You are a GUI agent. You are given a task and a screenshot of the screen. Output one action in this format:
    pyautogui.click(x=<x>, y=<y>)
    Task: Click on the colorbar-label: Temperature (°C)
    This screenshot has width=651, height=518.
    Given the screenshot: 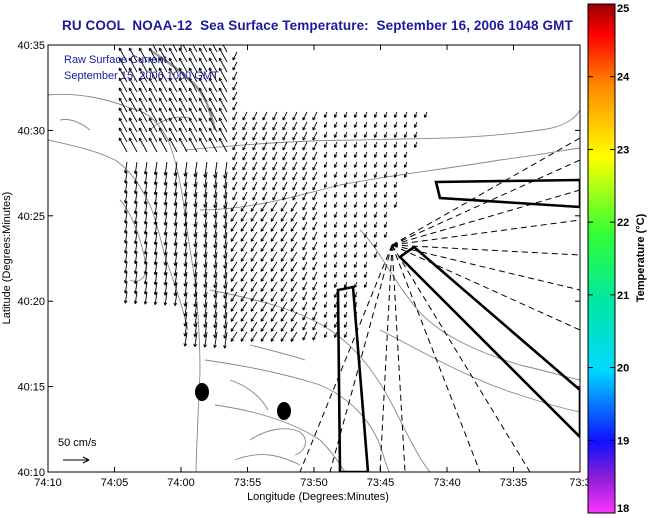 What is the action you would take?
    pyautogui.click(x=641, y=257)
    